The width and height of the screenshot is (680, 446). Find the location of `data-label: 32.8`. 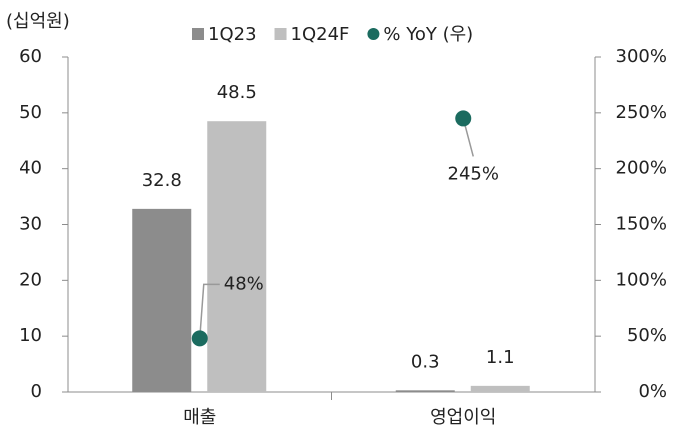

data-label: 32.8 is located at coordinates (162, 180).